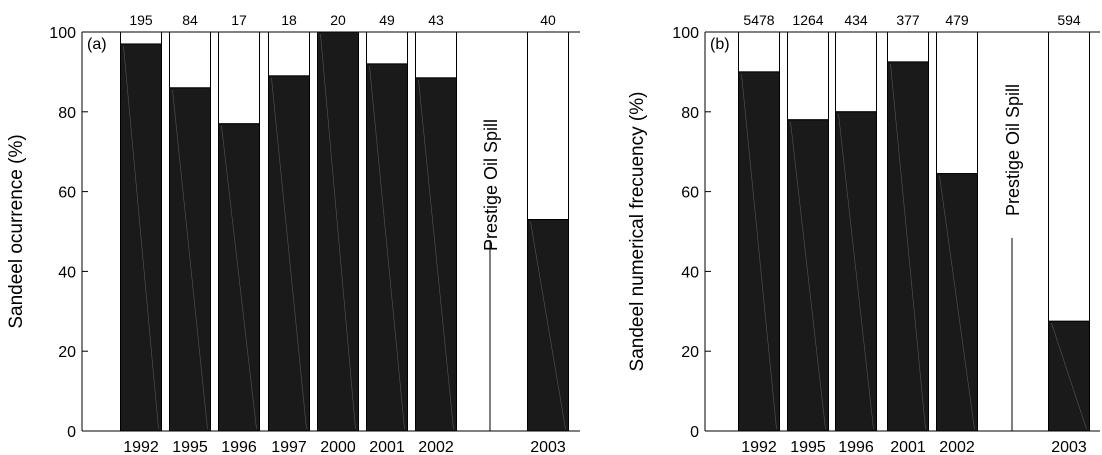 This screenshot has height=455, width=1102. Describe the element at coordinates (548, 20) in the screenshot. I see `sample-size-label: 40` at that location.